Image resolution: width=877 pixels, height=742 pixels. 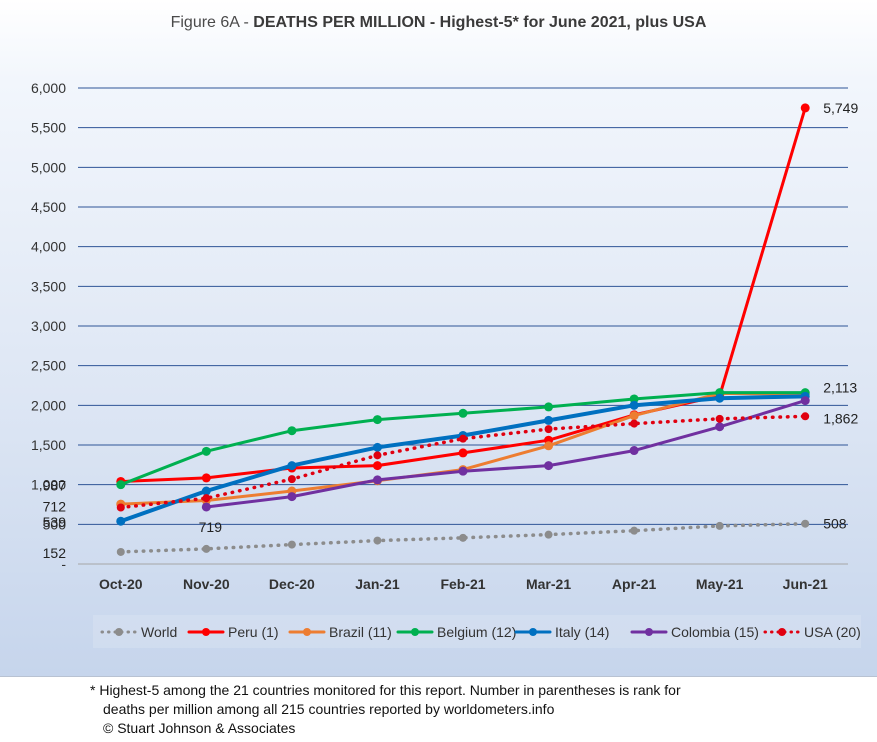 What do you see at coordinates (212, 22) in the screenshot?
I see `chart-title-prefix: Figure 6A -` at bounding box center [212, 22].